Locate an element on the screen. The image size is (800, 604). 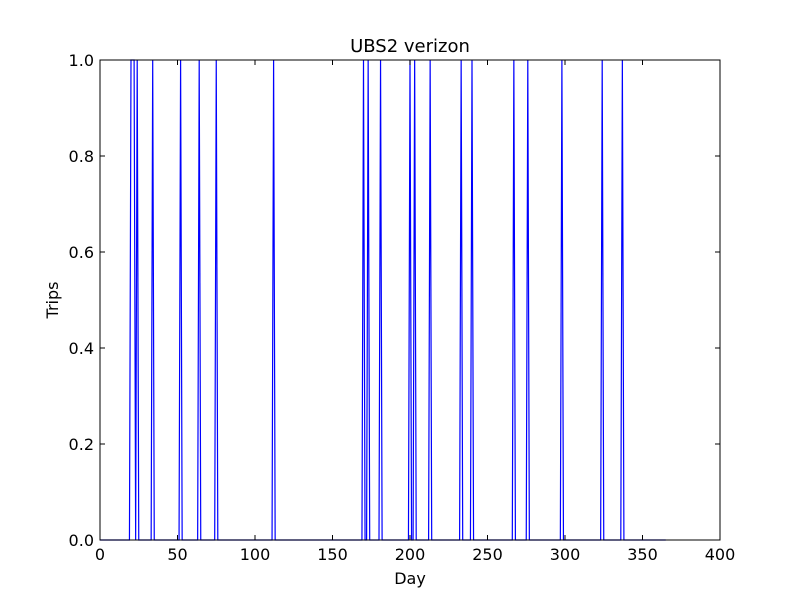
x-tick-label: 100 is located at coordinates (255, 554).